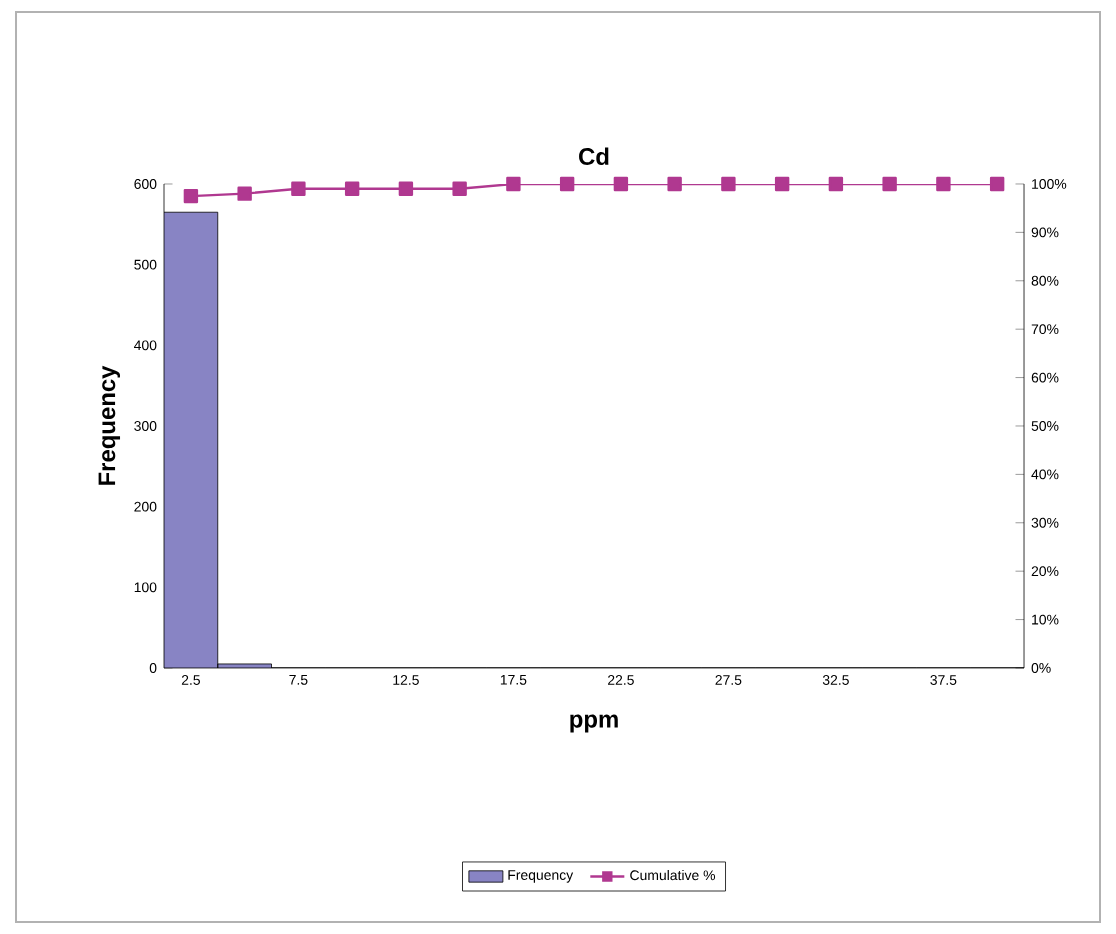  Describe the element at coordinates (594, 723) in the screenshot. I see `x-axis-title: ppm` at that location.